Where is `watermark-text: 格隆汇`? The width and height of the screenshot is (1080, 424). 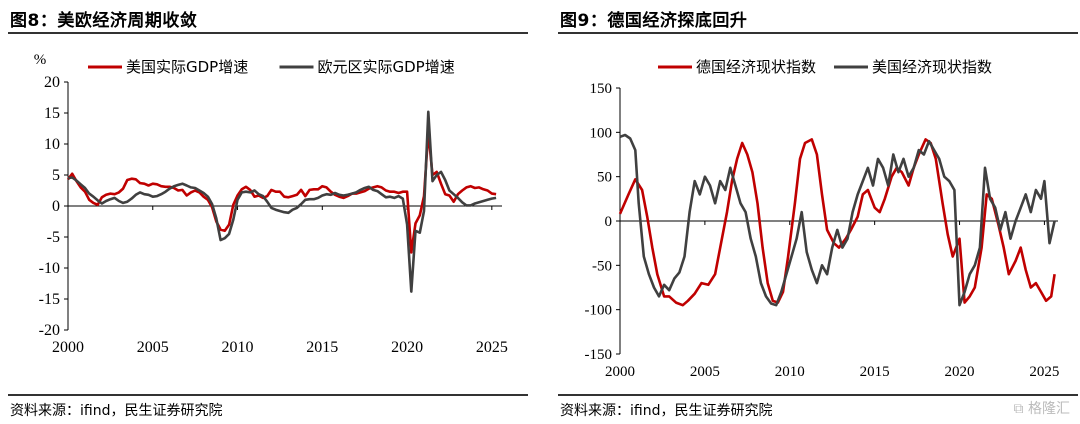 watermark-text: 格隆汇 is located at coordinates (1049, 409).